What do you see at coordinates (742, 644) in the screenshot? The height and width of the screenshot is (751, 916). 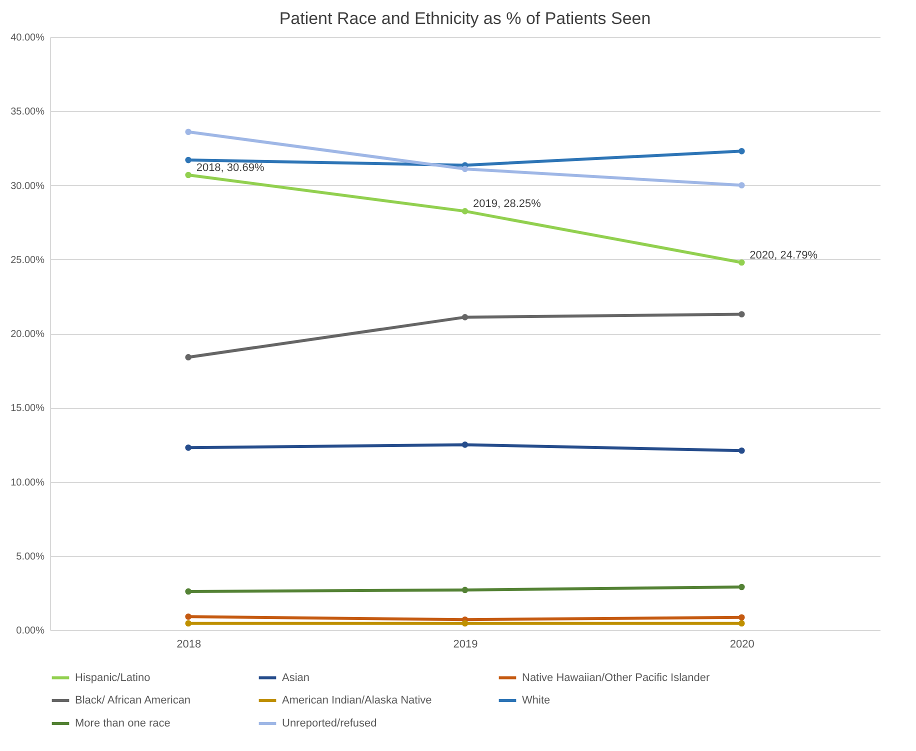 I see `x-tick-label: 2020` at bounding box center [742, 644].